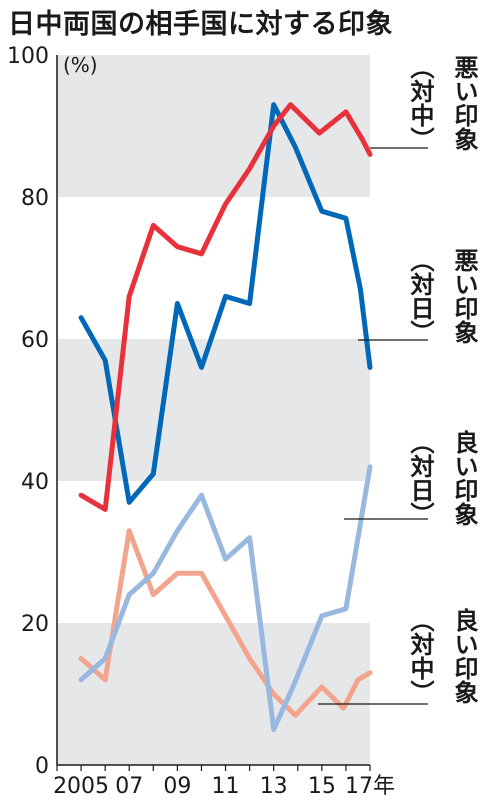 Image resolution: width=483 pixels, height=799 pixels. I want to click on series-label-bad-china: 悪い印象 （対中）, so click(442, 120).